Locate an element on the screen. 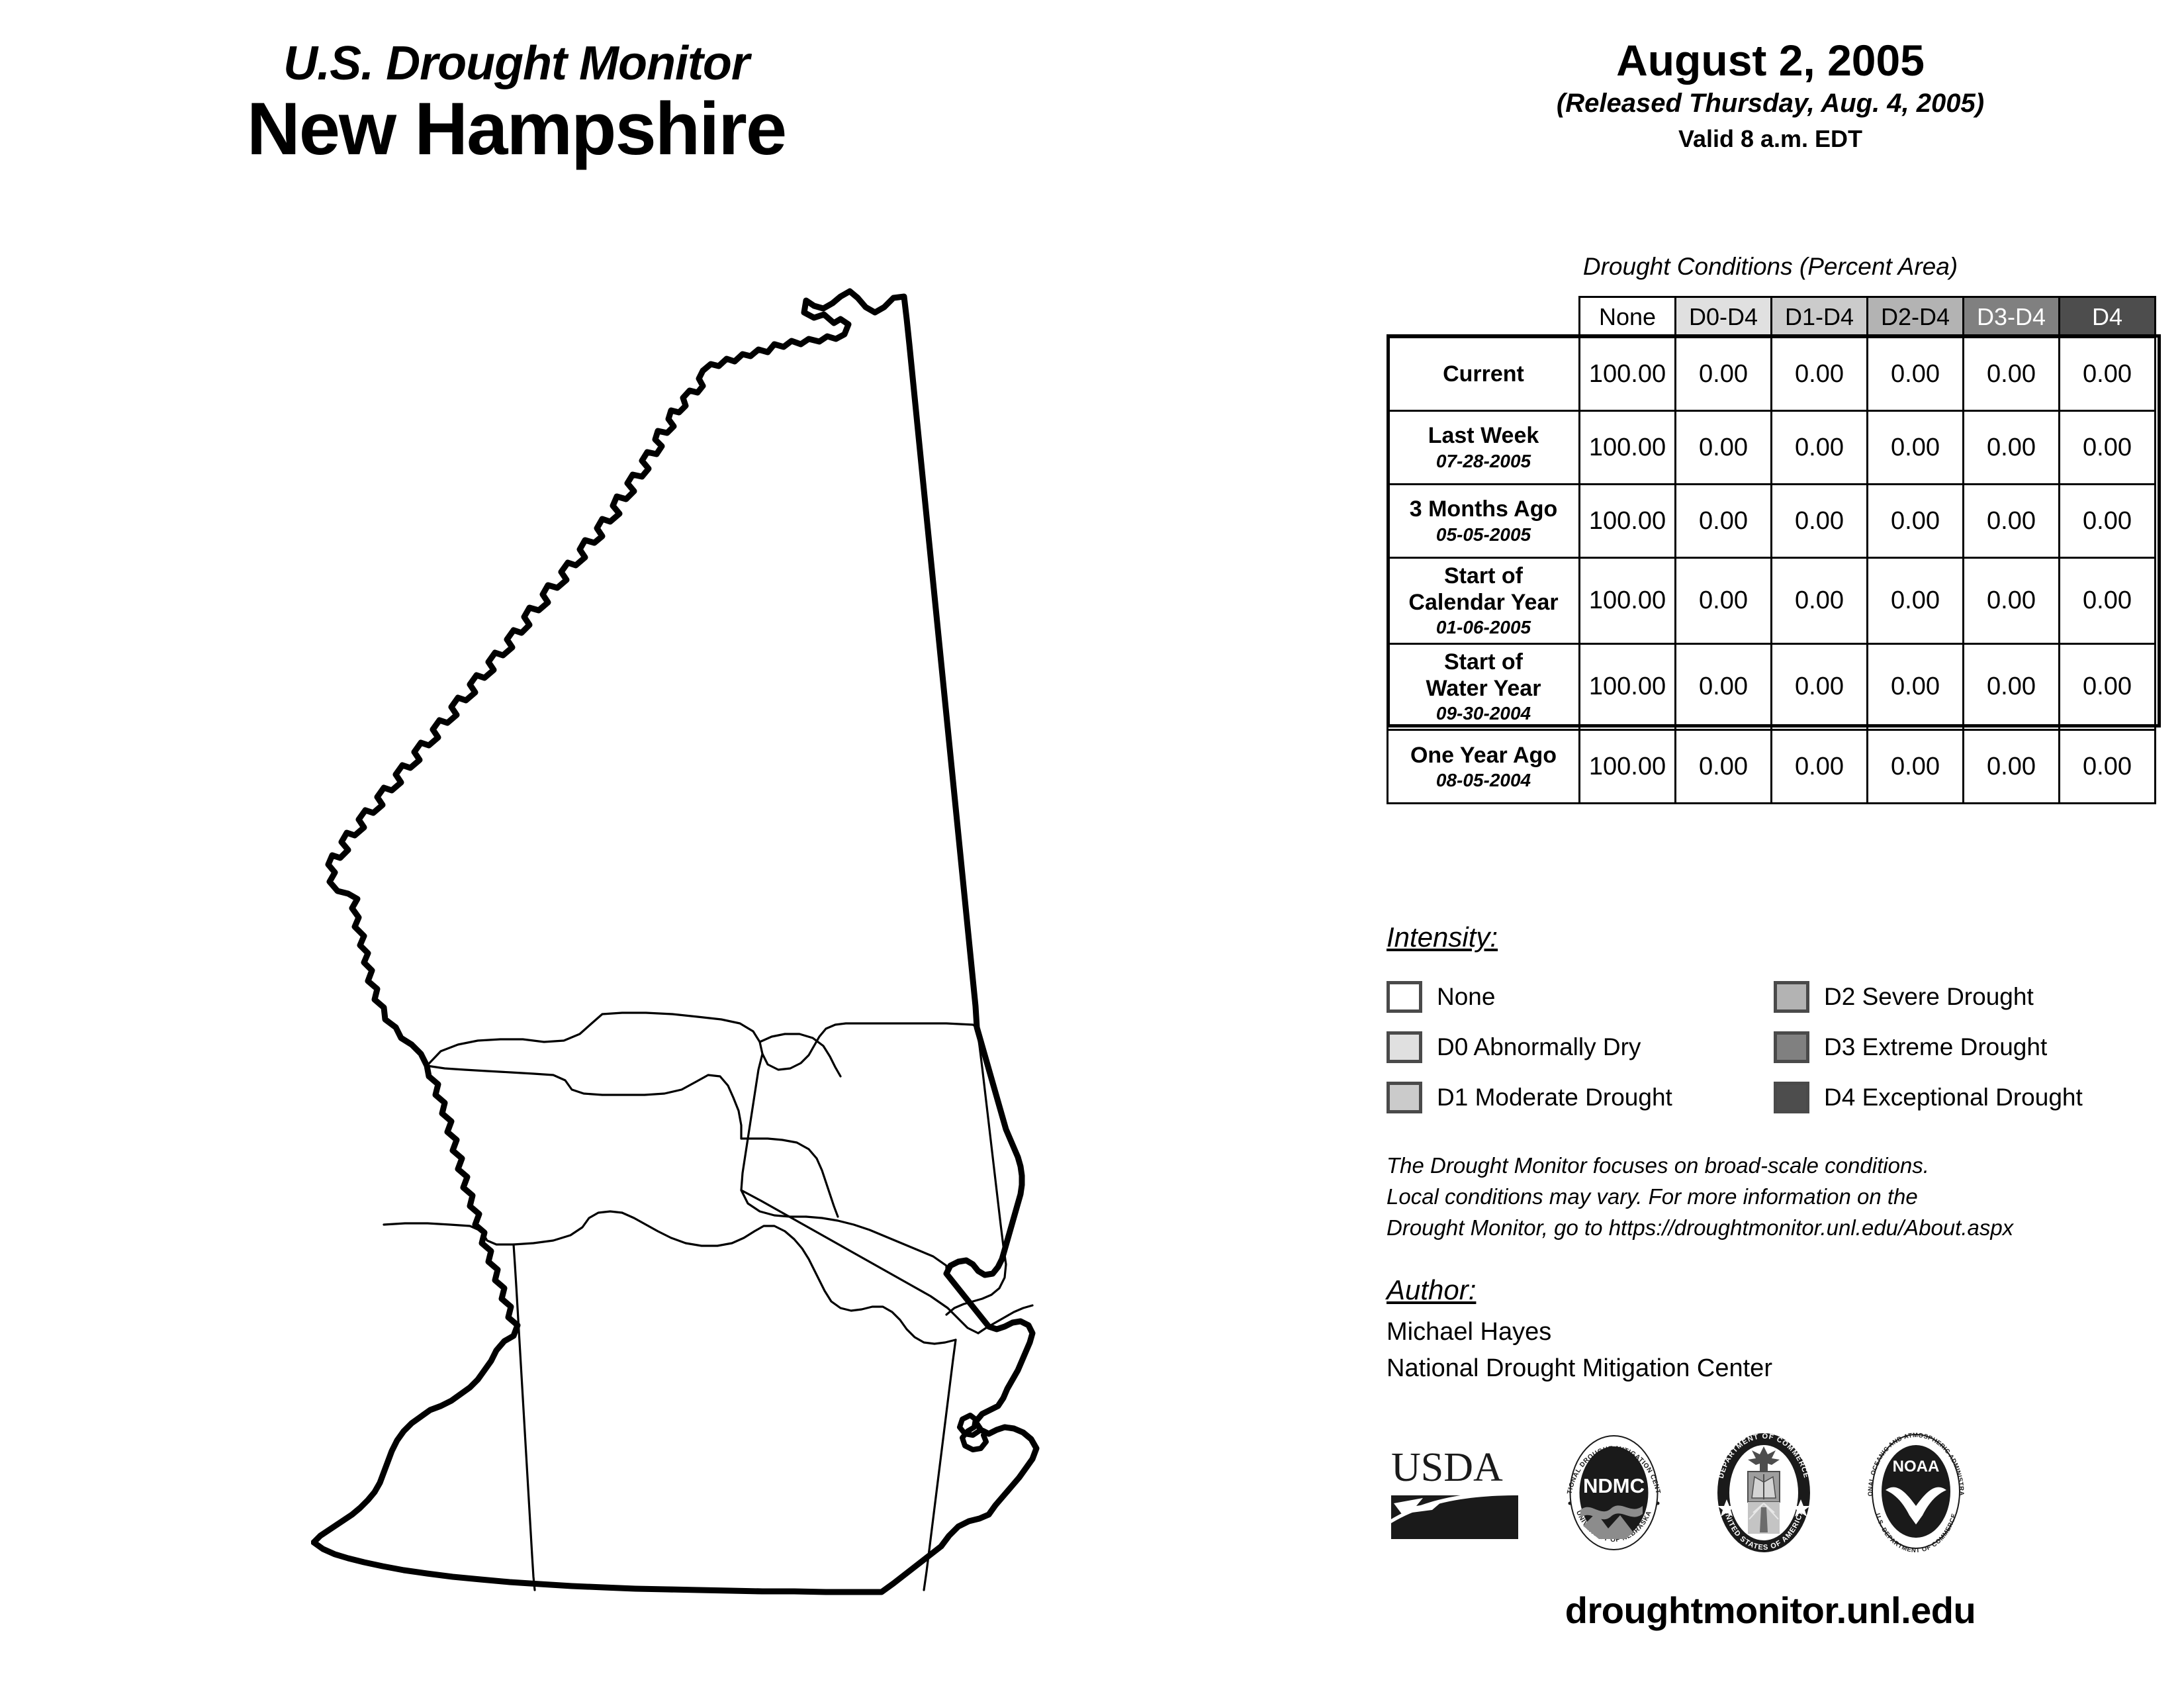  logo-row: USDA NATIONAL DROUGHT MITIGATION CENTER is located at coordinates (1772, 1493).